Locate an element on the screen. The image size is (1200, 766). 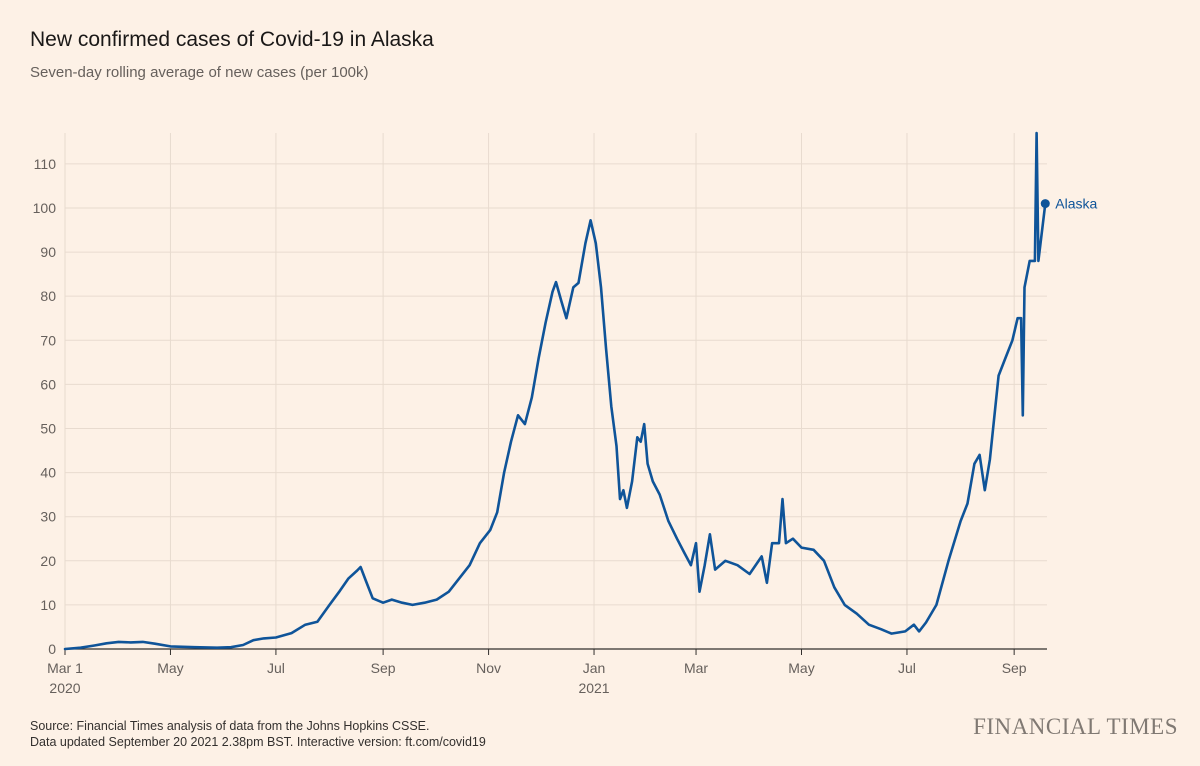
series-end-marker is located at coordinates (1045, 204).